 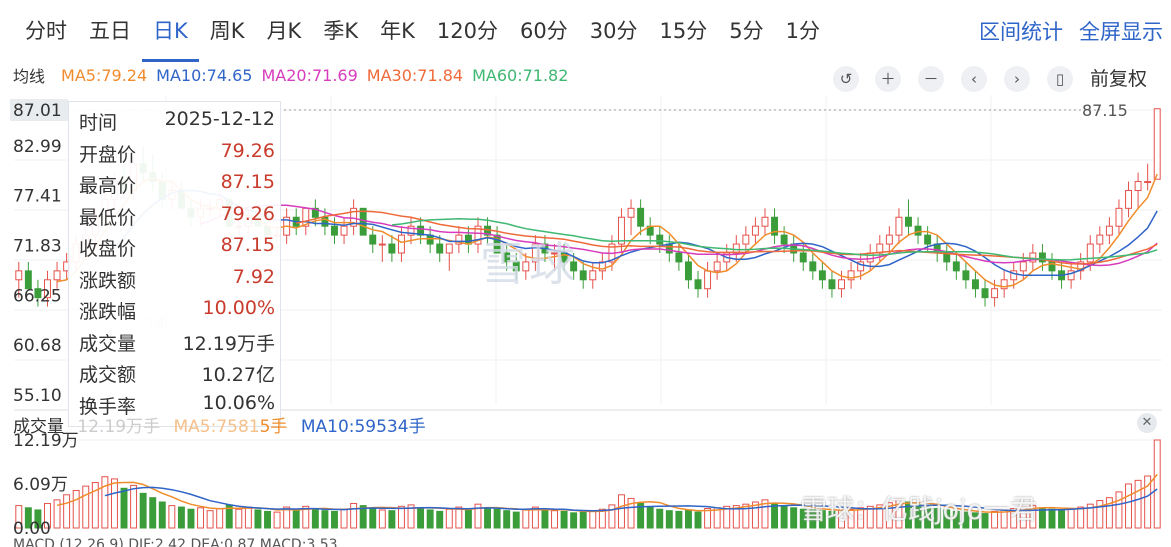 I want to click on tab-4: 月K, so click(x=284, y=31).